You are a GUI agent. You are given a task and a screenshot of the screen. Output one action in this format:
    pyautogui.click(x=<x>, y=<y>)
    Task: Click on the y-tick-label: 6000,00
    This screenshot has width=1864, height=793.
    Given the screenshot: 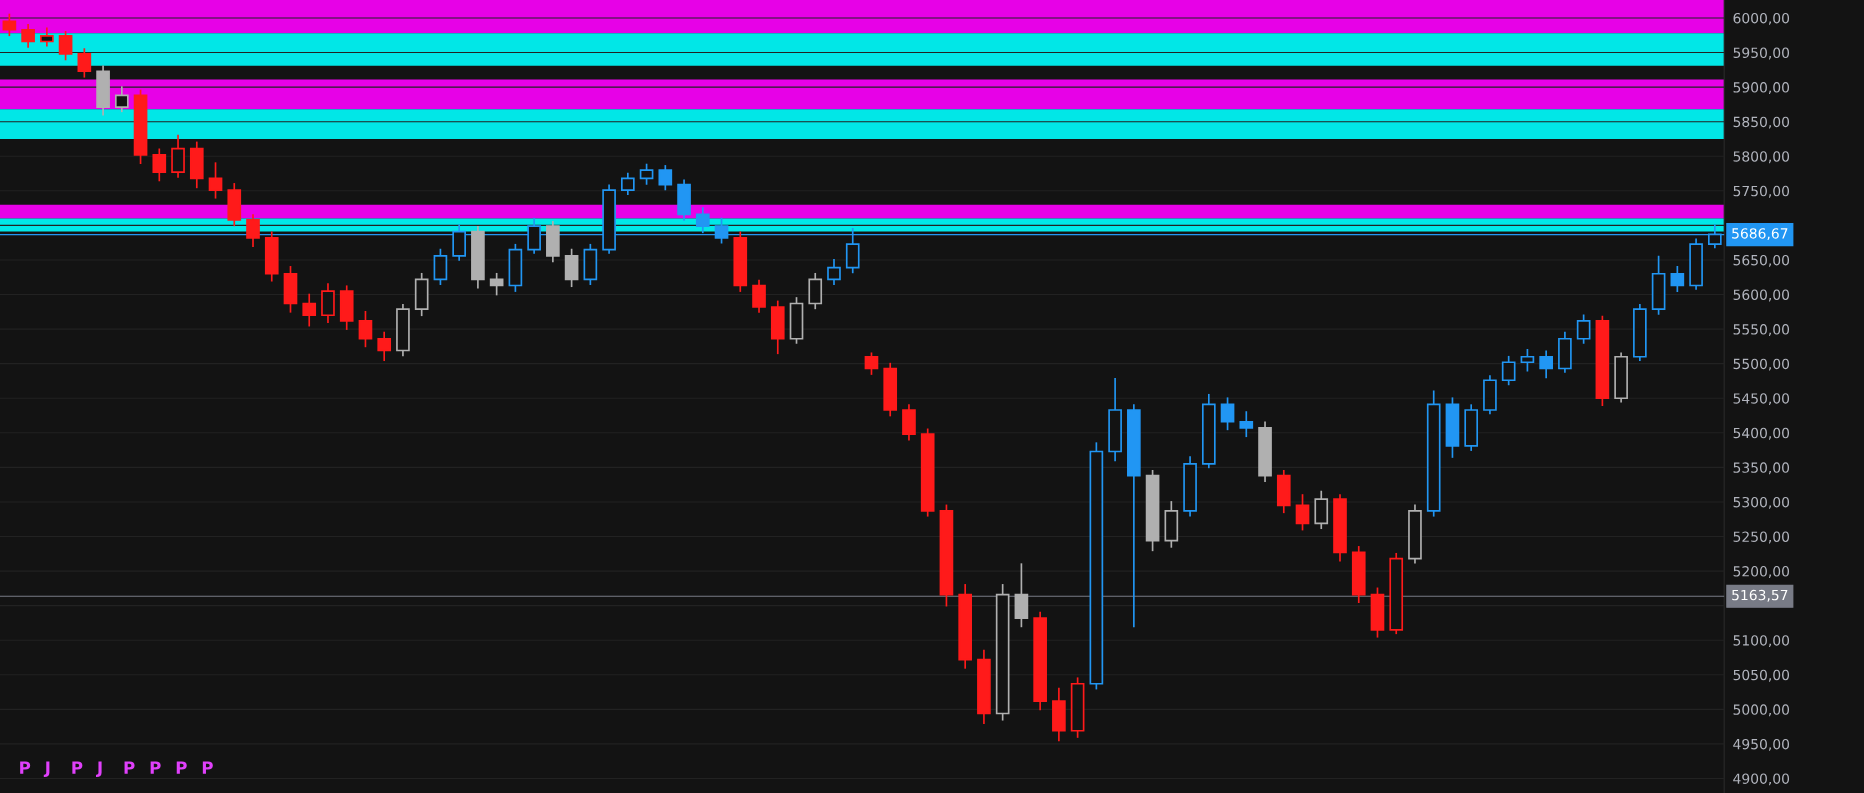 What is the action you would take?
    pyautogui.click(x=1761, y=18)
    